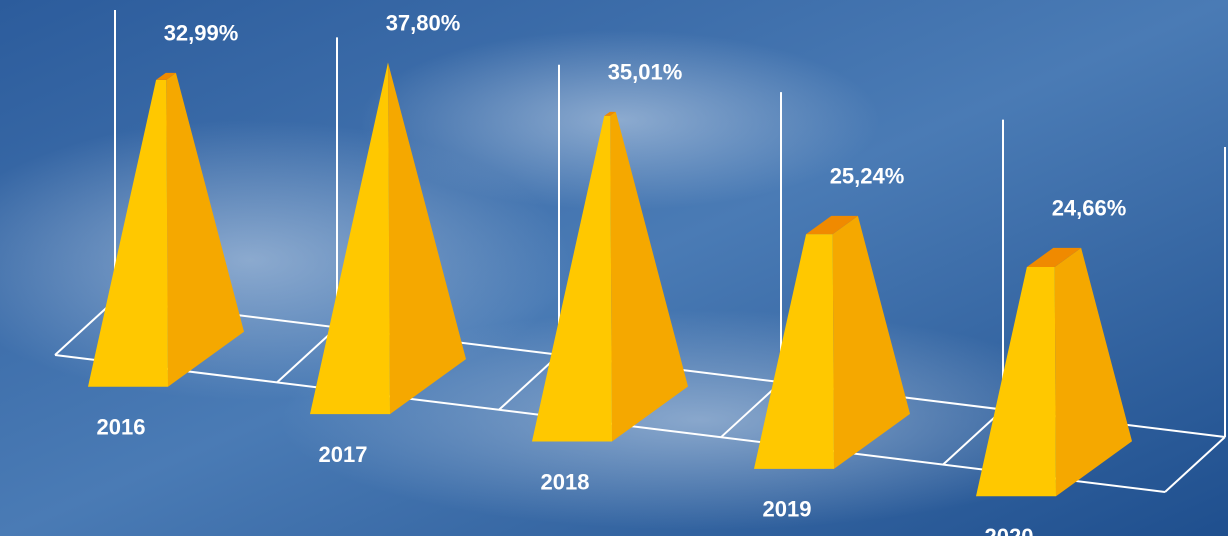 Image resolution: width=1228 pixels, height=536 pixels. I want to click on category-label: 2018, so click(565, 481).